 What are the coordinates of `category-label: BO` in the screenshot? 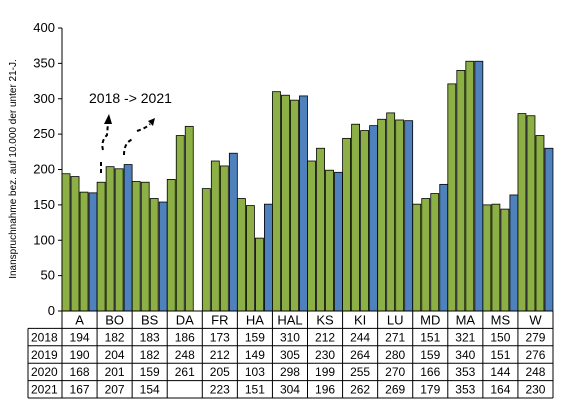 It's located at (114, 320).